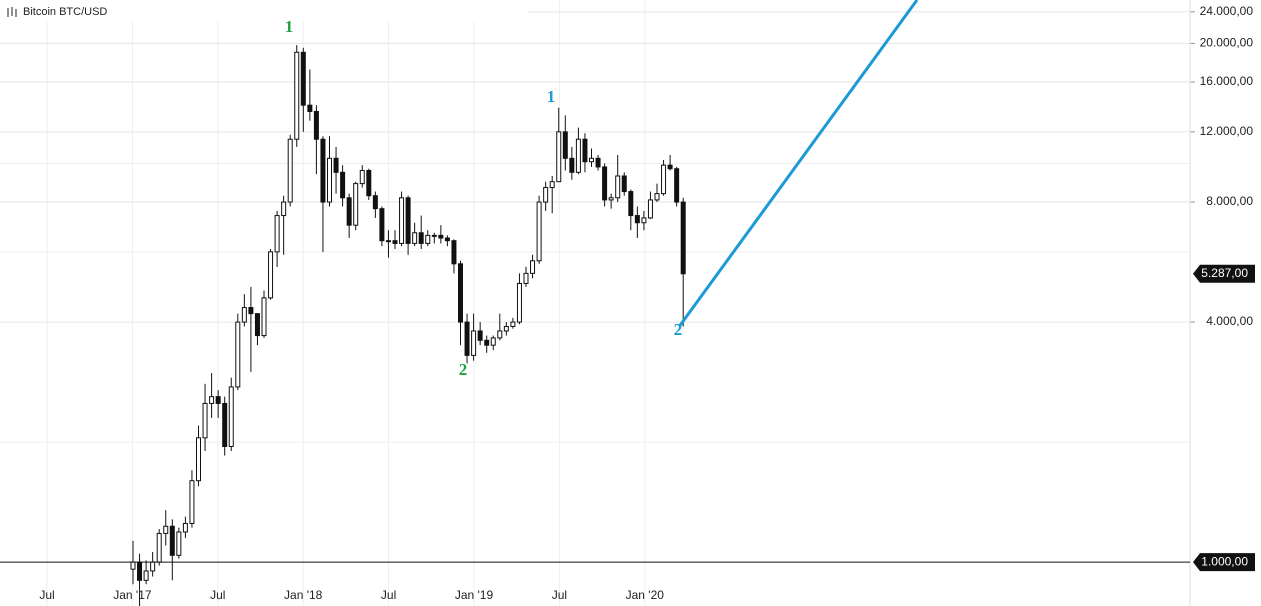  What do you see at coordinates (132, 595) in the screenshot?
I see `x-tick-label: Jan '17` at bounding box center [132, 595].